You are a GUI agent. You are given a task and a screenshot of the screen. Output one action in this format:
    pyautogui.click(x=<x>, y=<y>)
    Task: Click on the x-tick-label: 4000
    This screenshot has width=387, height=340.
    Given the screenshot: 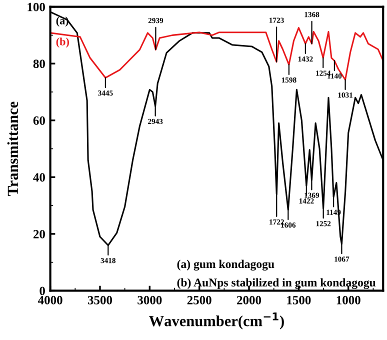 What is the action you would take?
    pyautogui.click(x=50, y=300)
    